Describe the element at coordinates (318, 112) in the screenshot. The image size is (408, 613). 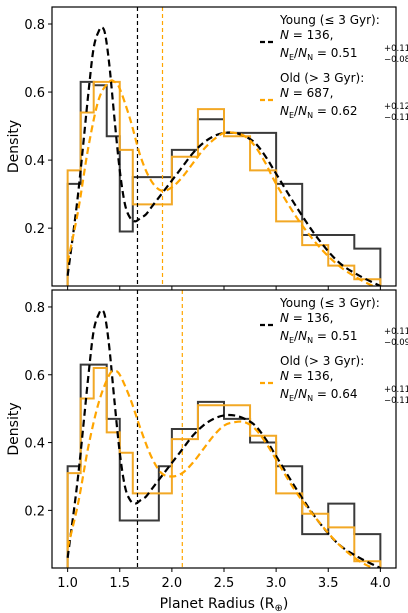
I see `legend-ratio: NE/NN = 0.62` at that location.